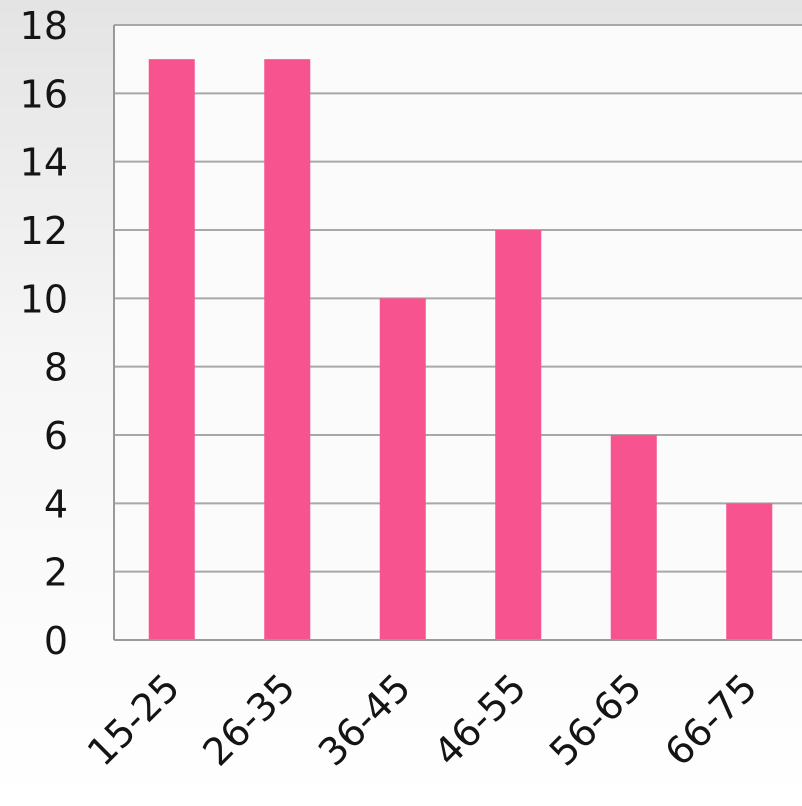  I want to click on y-tick-label-6: 6, so click(56, 436).